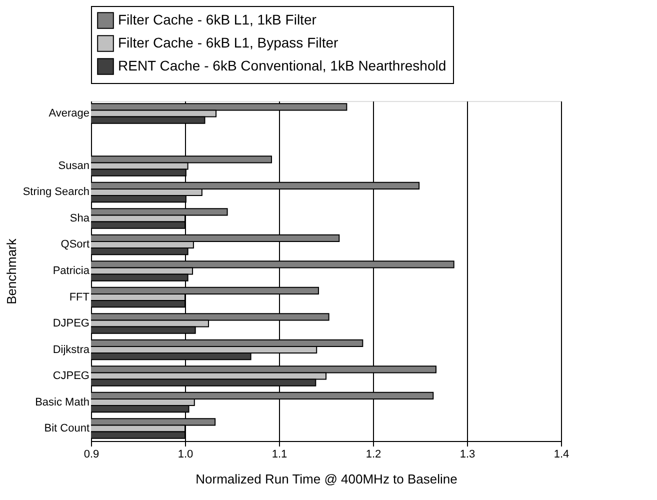  Describe the element at coordinates (71, 271) in the screenshot. I see `y-tick-label: Patricia` at that location.